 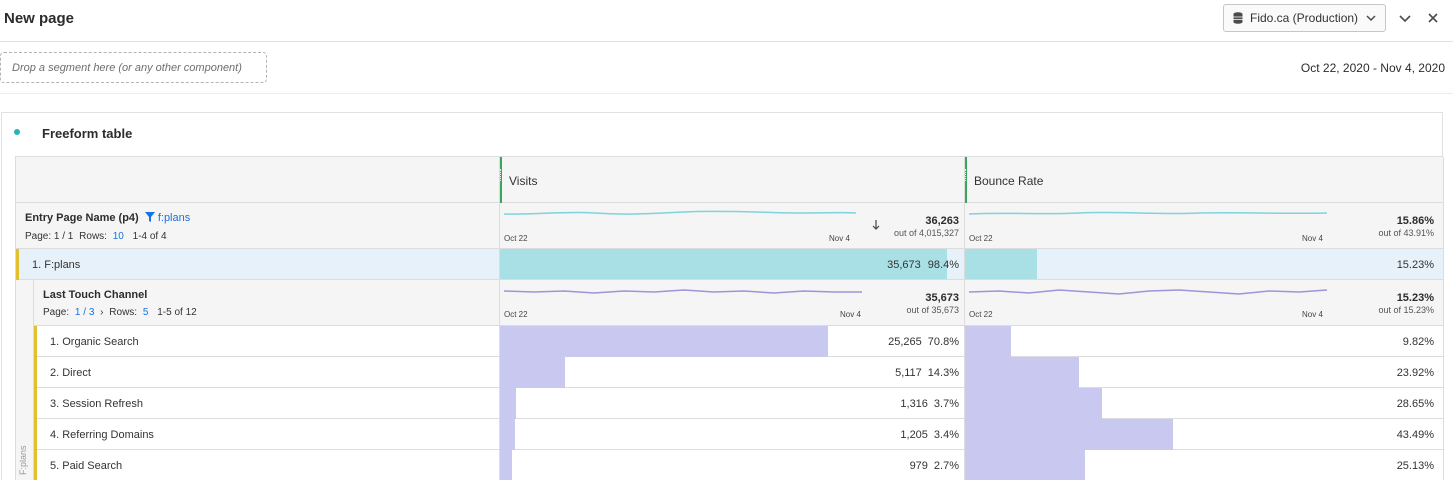 I want to click on visits-spark-start: Oct 22, so click(x=516, y=238).